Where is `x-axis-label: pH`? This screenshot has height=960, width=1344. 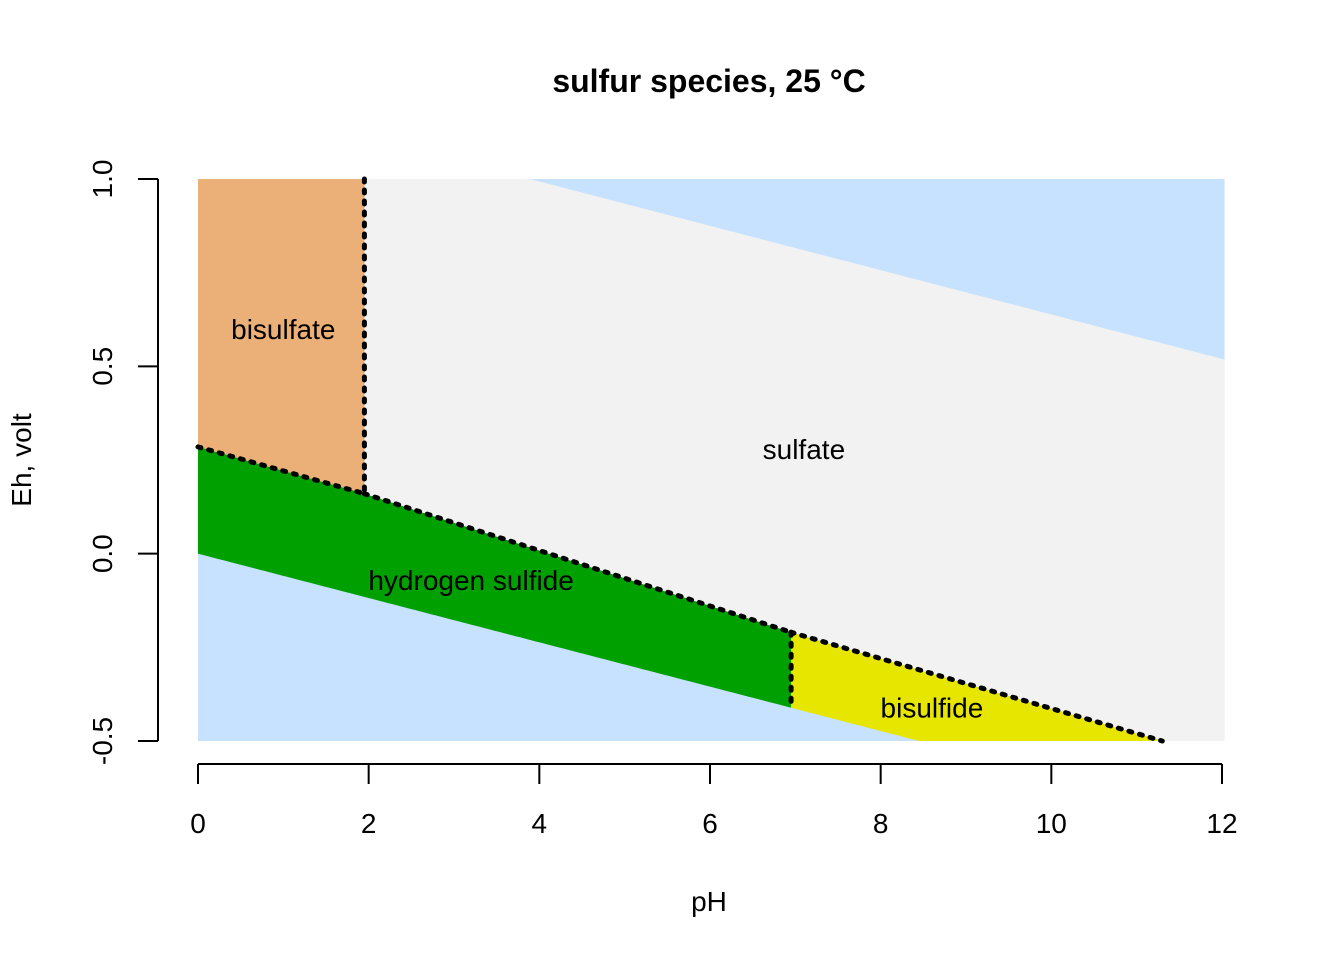 x-axis-label: pH is located at coordinates (709, 901).